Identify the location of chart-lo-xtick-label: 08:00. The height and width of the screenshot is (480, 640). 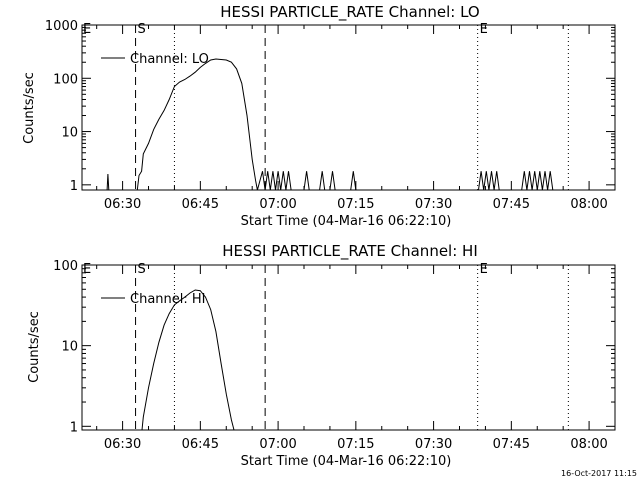
(588, 204).